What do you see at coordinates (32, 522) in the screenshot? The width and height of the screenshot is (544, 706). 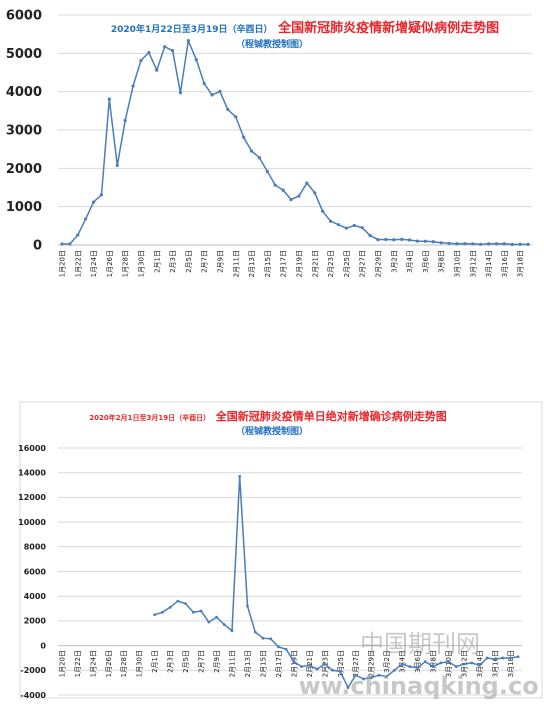 I see `y-tick-label: 10000` at bounding box center [32, 522].